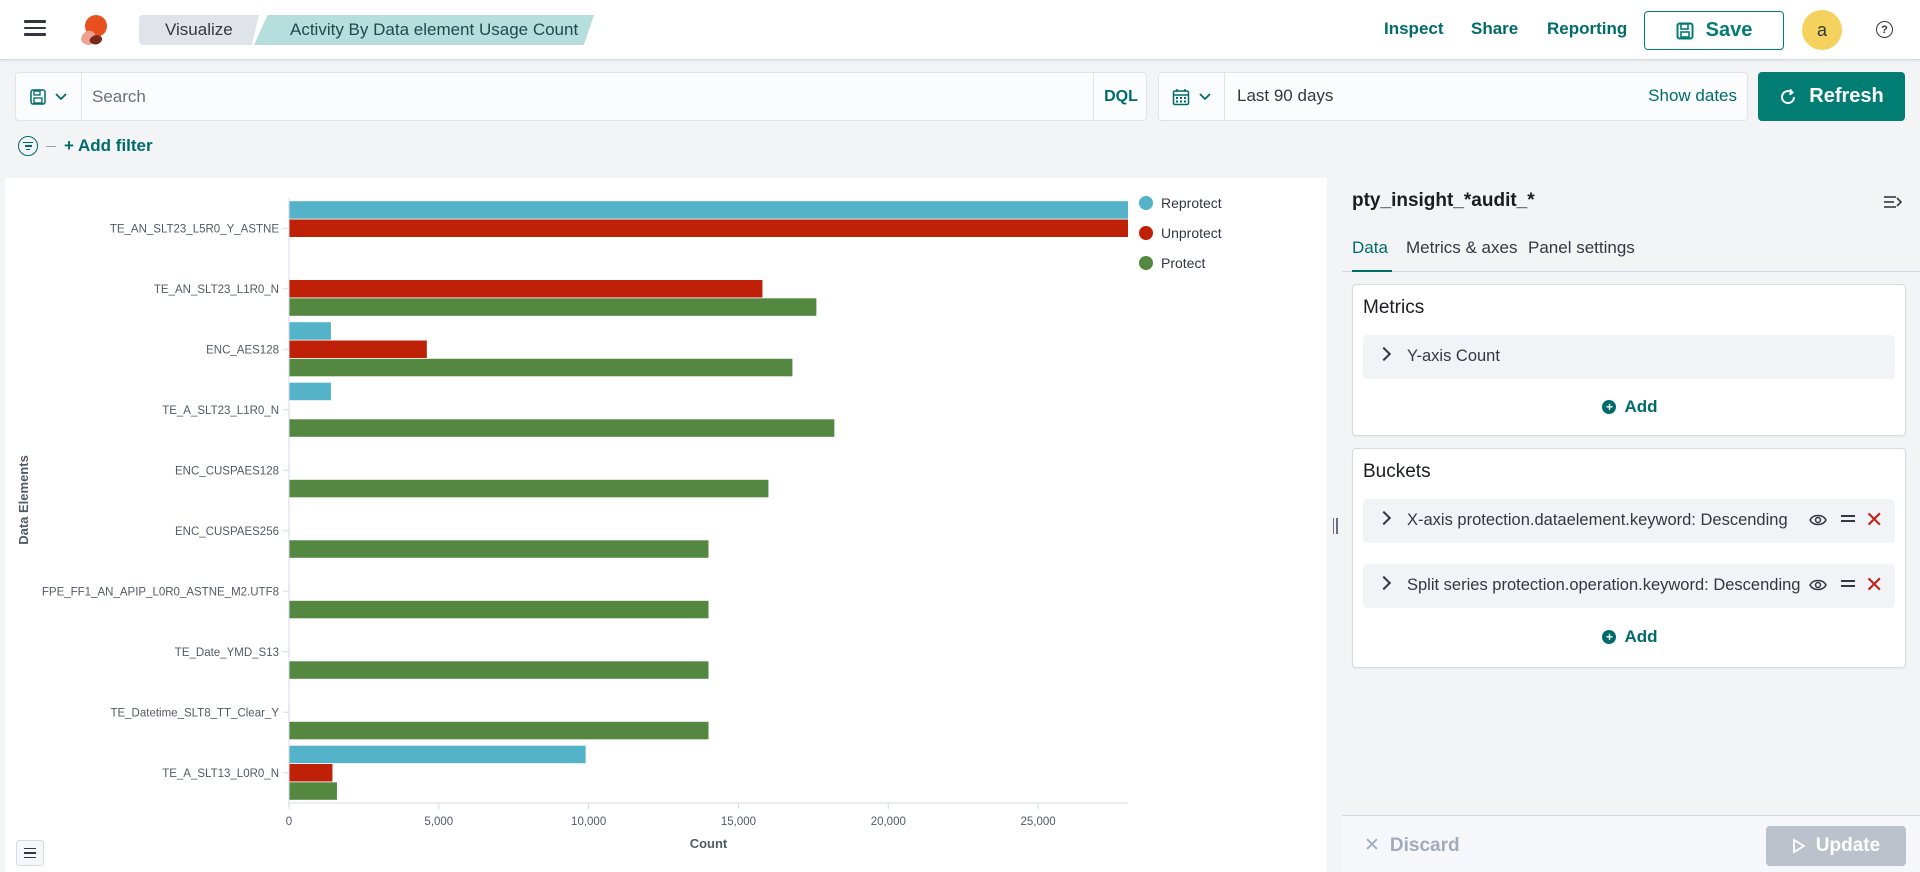  What do you see at coordinates (1372, 250) in the screenshot?
I see `tab-data: Data` at bounding box center [1372, 250].